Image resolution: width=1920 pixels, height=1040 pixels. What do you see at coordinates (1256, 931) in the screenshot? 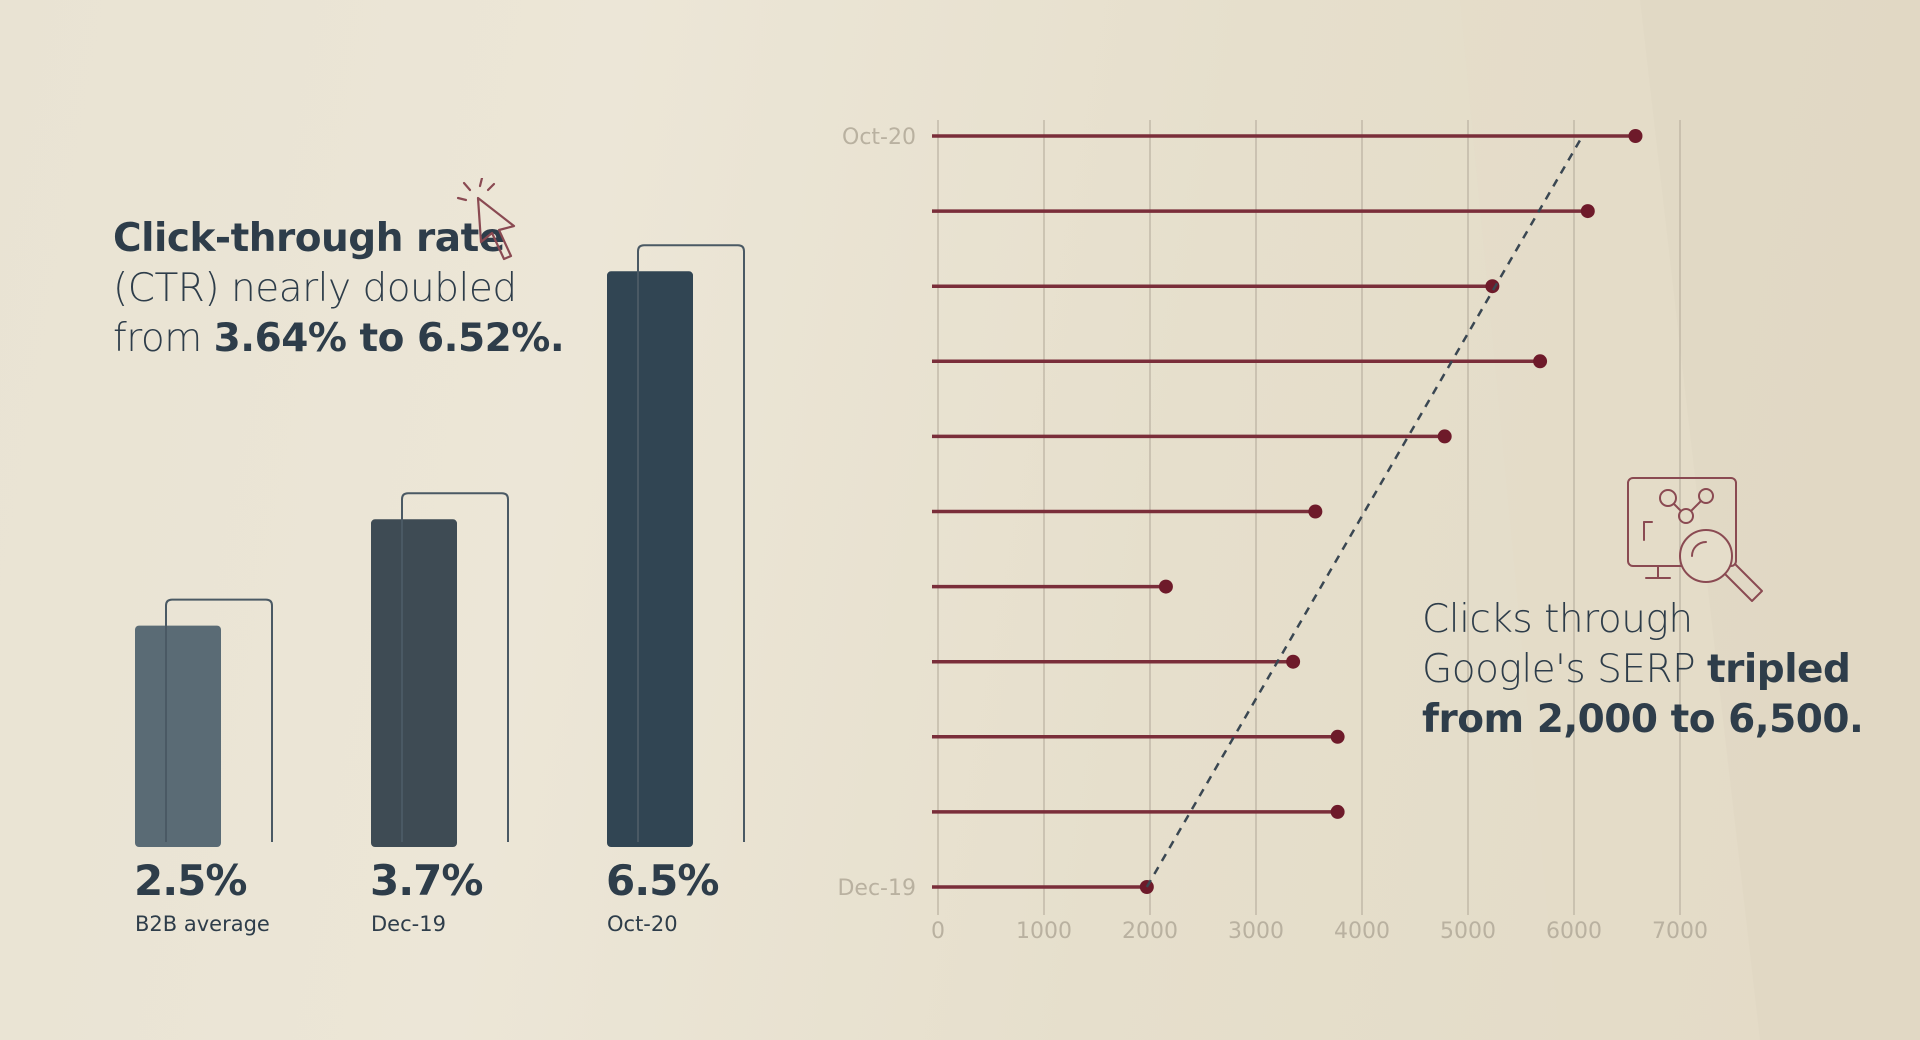
I see `x-tick-label: 3000` at bounding box center [1256, 931].